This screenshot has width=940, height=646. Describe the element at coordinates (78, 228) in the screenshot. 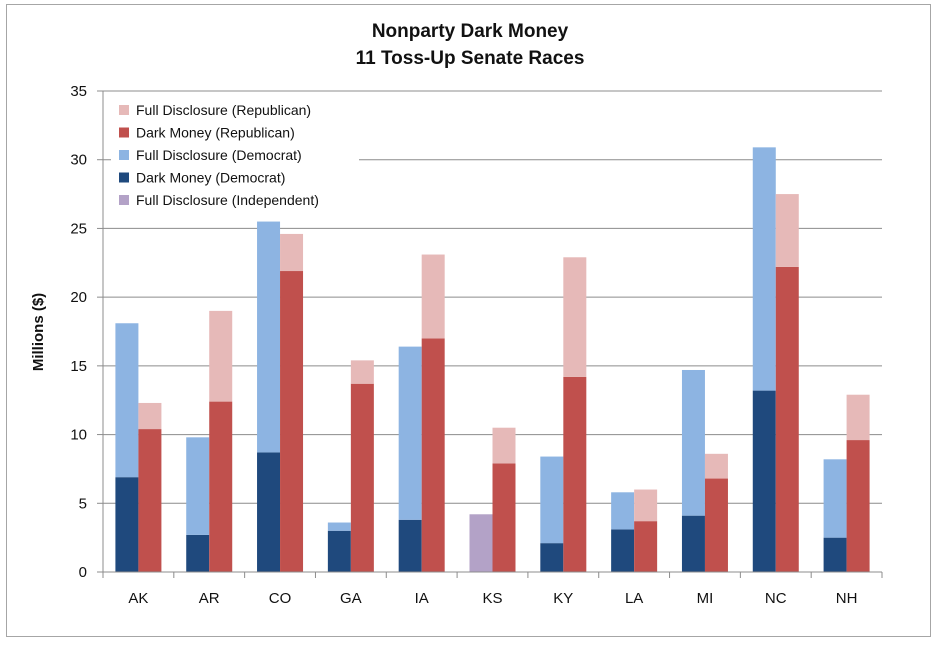

I see `y-tick-label: 25` at that location.